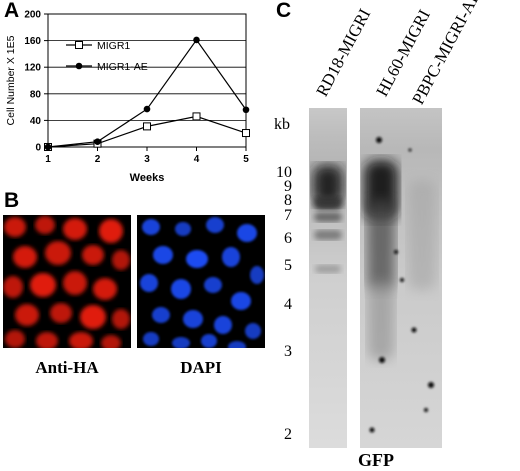 This screenshot has width=520, height=471. What do you see at coordinates (32, 41) in the screenshot?
I see `y-tick-label: 160` at bounding box center [32, 41].